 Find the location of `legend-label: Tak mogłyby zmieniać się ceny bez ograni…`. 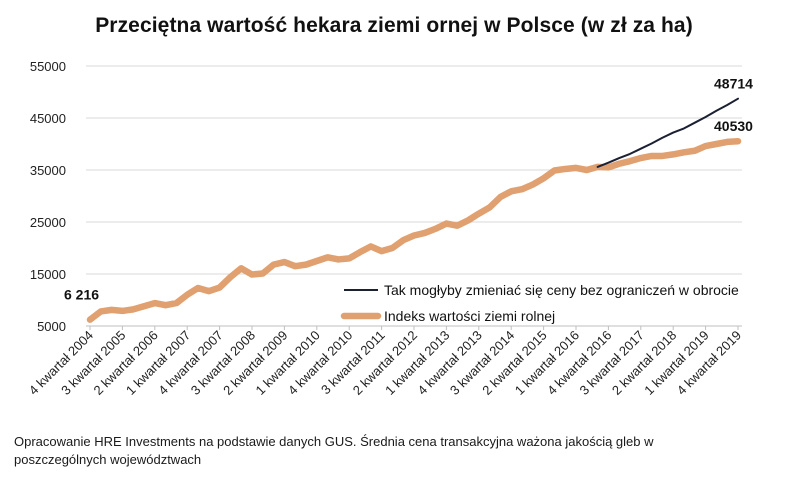

legend-label: Tak mogłyby zmieniać się ceny bez ograni… is located at coordinates (561, 290).